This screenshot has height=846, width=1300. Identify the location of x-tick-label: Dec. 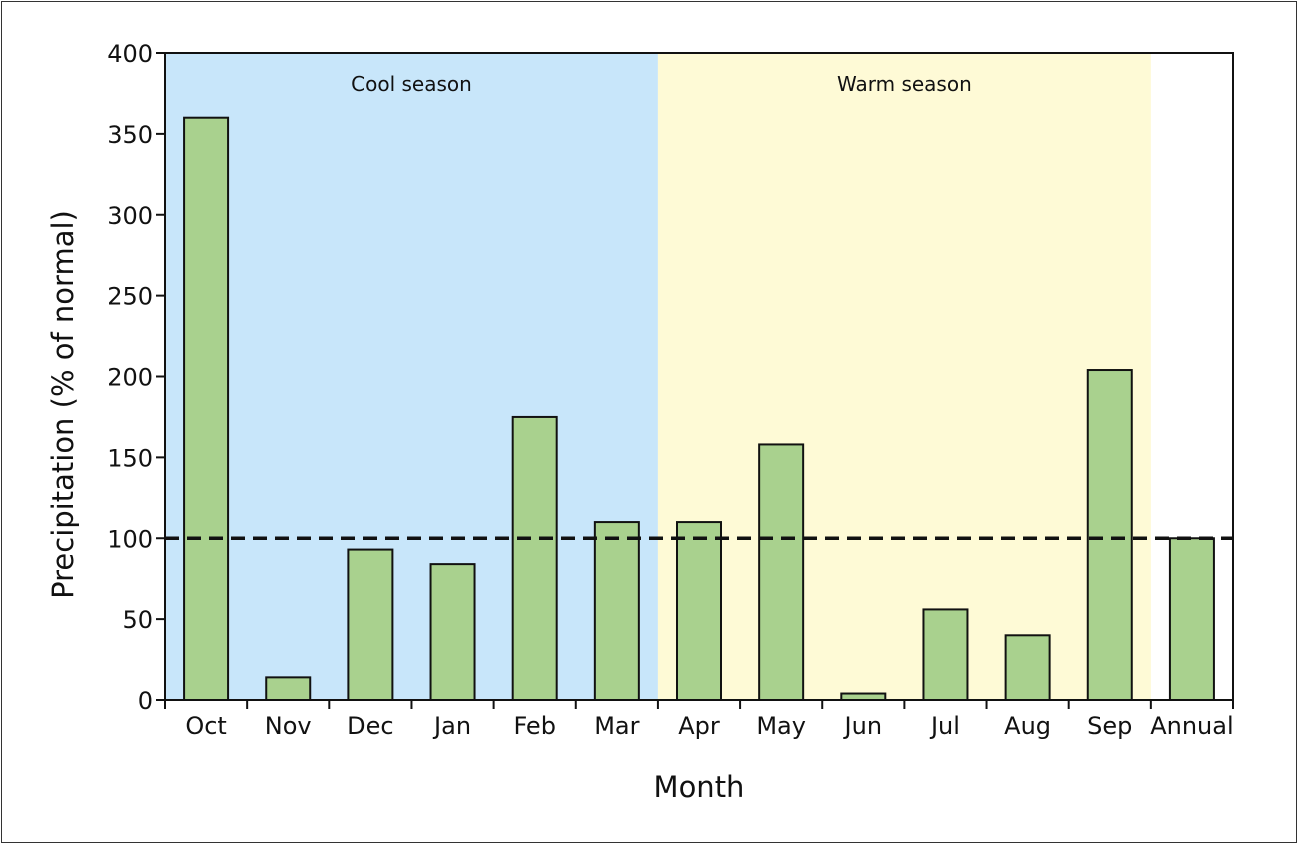
(370, 726).